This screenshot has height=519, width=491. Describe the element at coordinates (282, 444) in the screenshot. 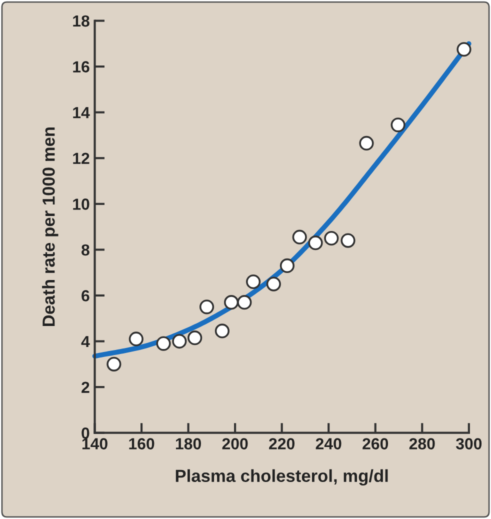

I see `x-tick-label: 220` at that location.